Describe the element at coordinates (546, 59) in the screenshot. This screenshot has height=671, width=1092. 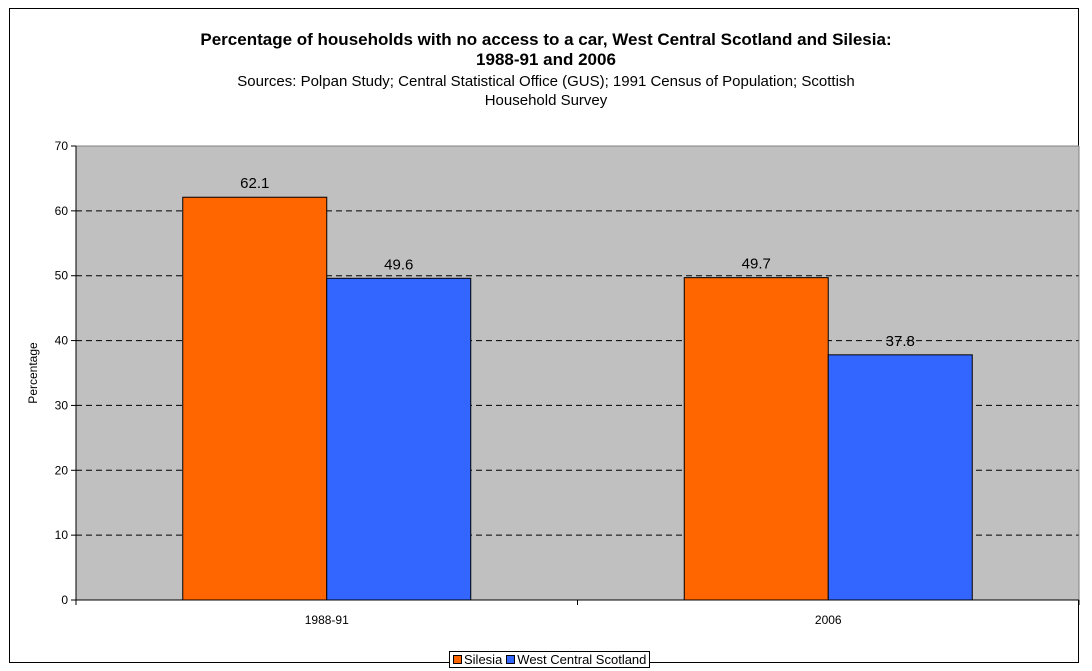
I see `chart-title-line-2: 1988-91 and 2006` at that location.